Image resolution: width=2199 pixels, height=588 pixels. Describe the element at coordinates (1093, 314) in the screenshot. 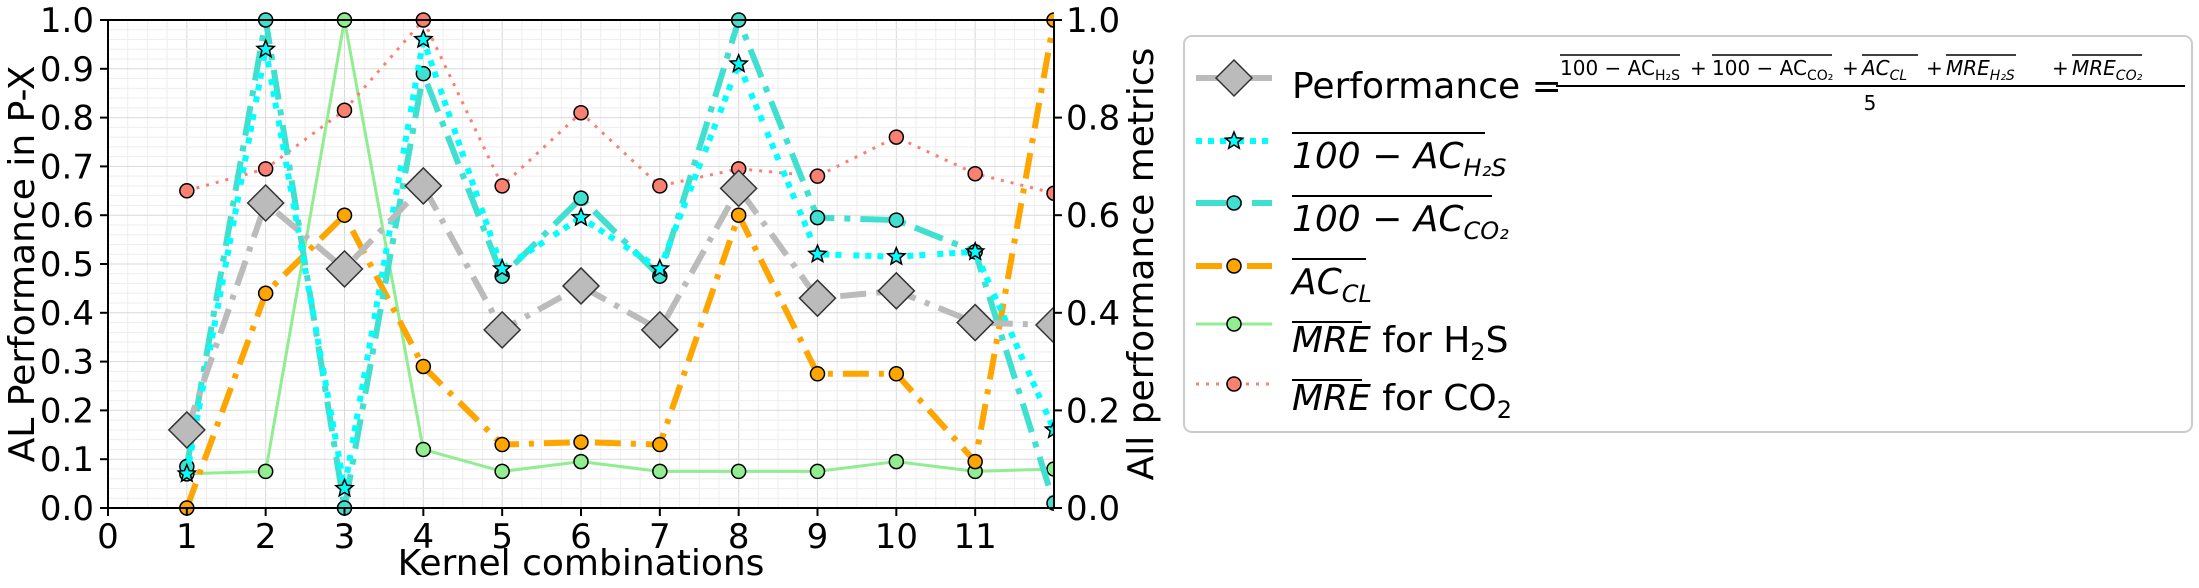

I see `y-right-tick-label: 0.4` at that location.